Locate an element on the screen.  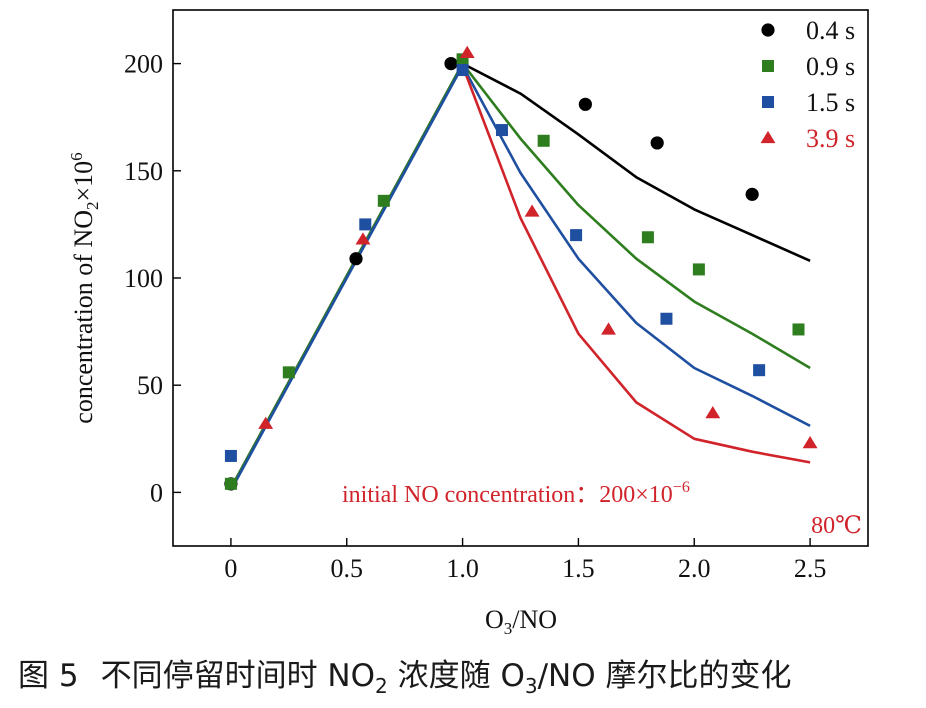
x-axis-label: O3/NO is located at coordinates (521, 621).